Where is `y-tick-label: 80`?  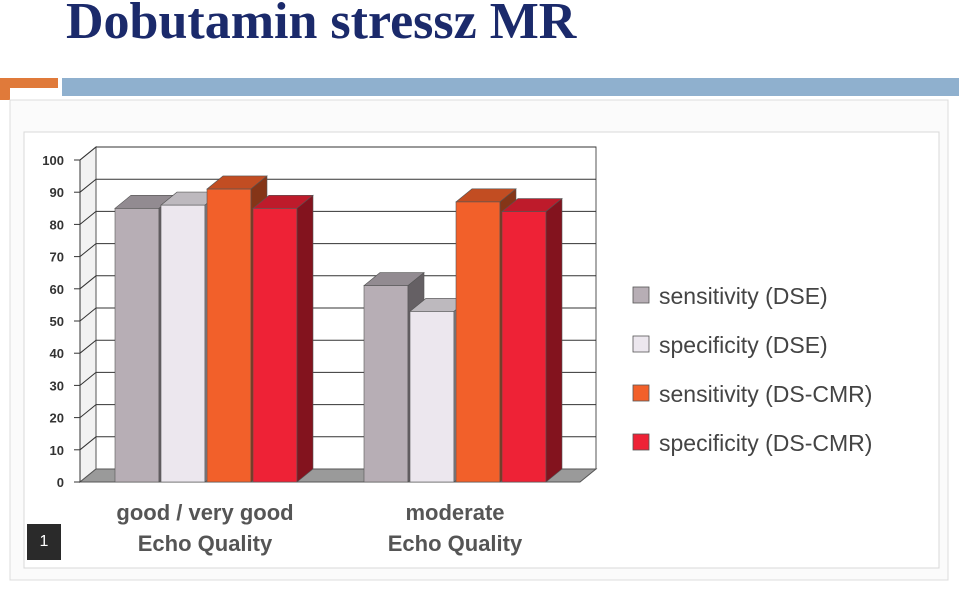 y-tick-label: 80 is located at coordinates (57, 224).